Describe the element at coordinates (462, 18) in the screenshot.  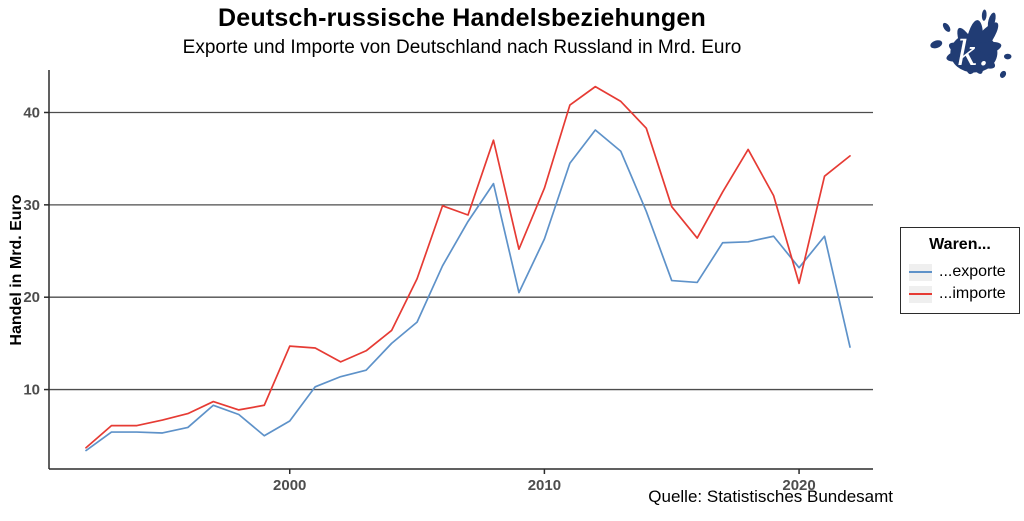
I see `page-title: Deutsch-russische Handelsbeziehungen` at that location.